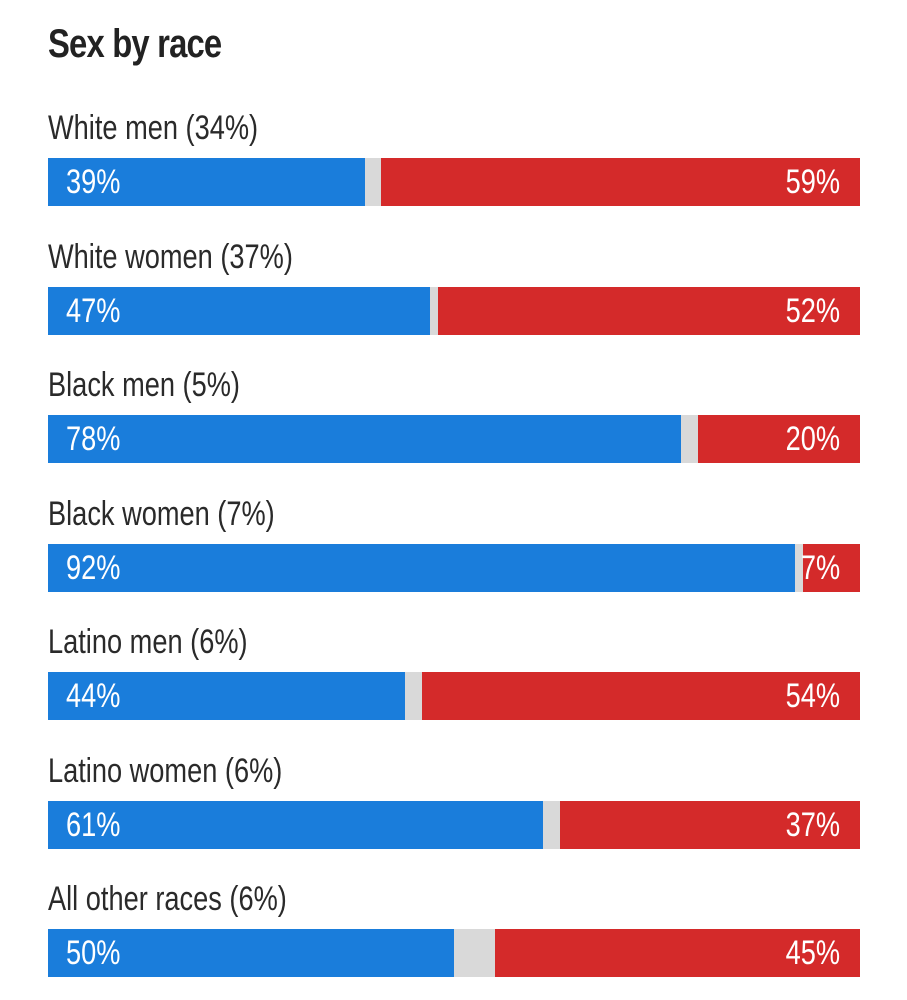 The width and height of the screenshot is (907, 1000). What do you see at coordinates (144, 385) in the screenshot?
I see `category-label: Black men (5%)` at bounding box center [144, 385].